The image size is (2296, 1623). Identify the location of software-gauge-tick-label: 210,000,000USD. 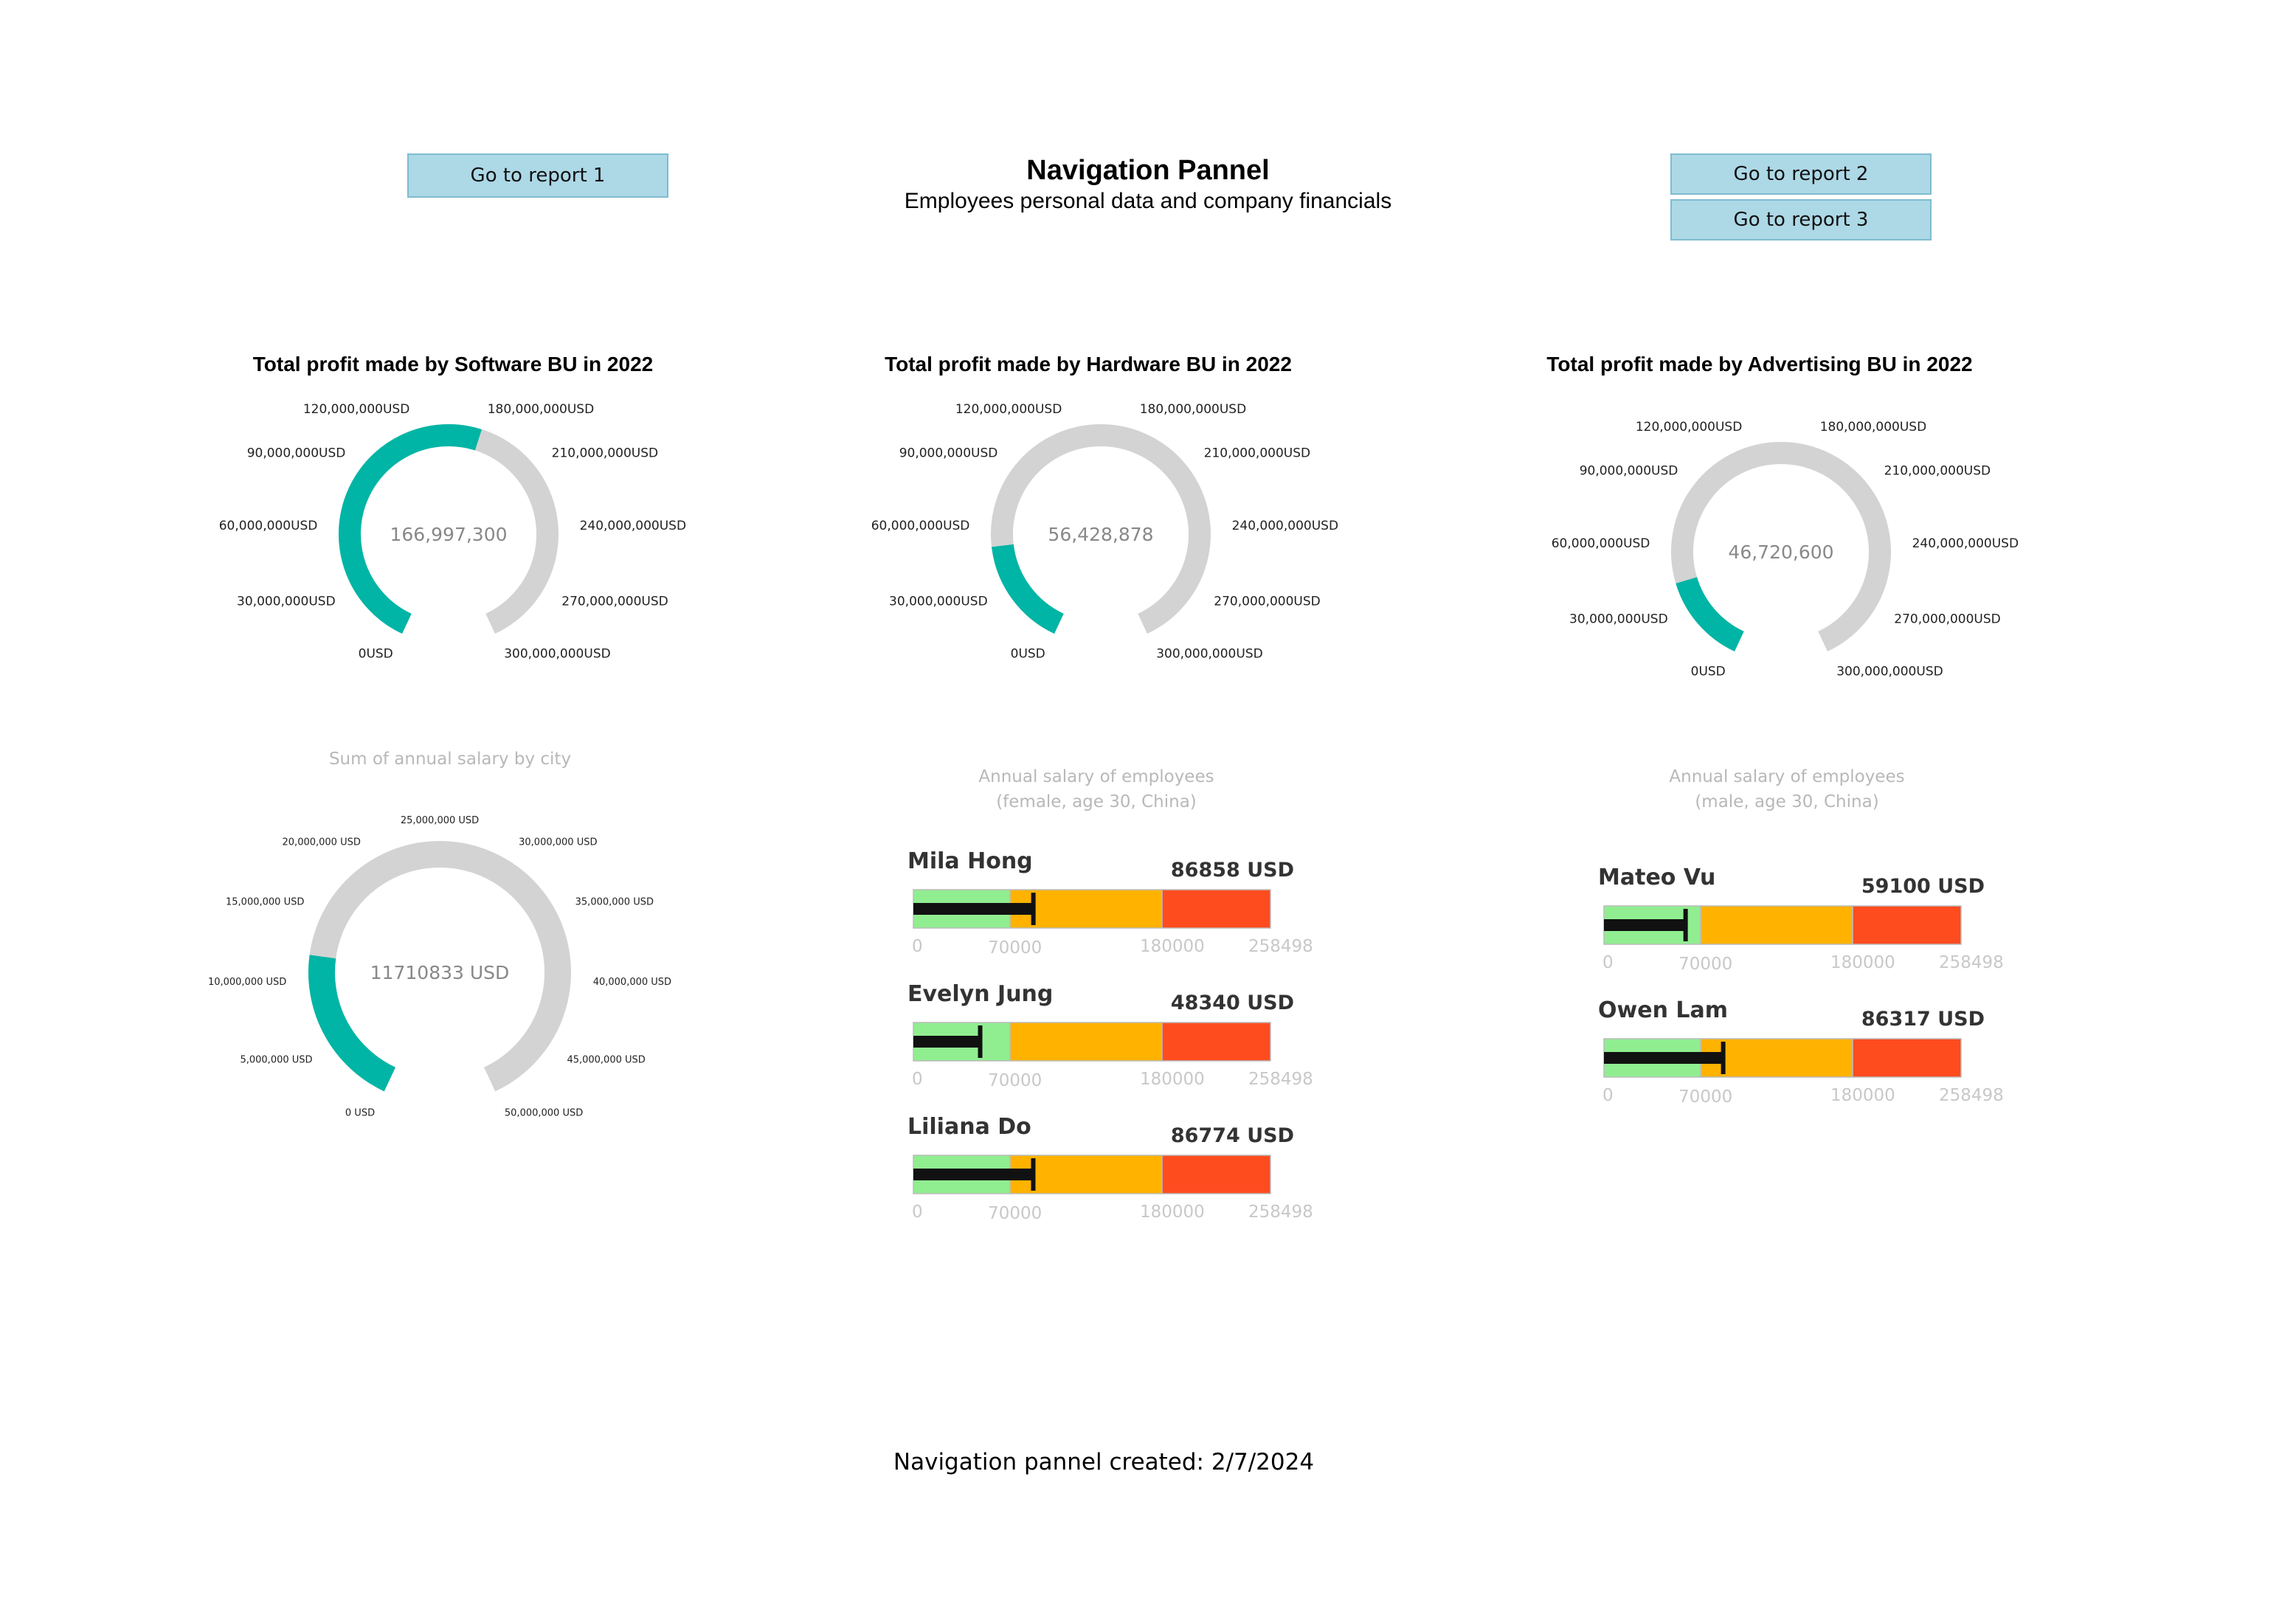
(605, 453).